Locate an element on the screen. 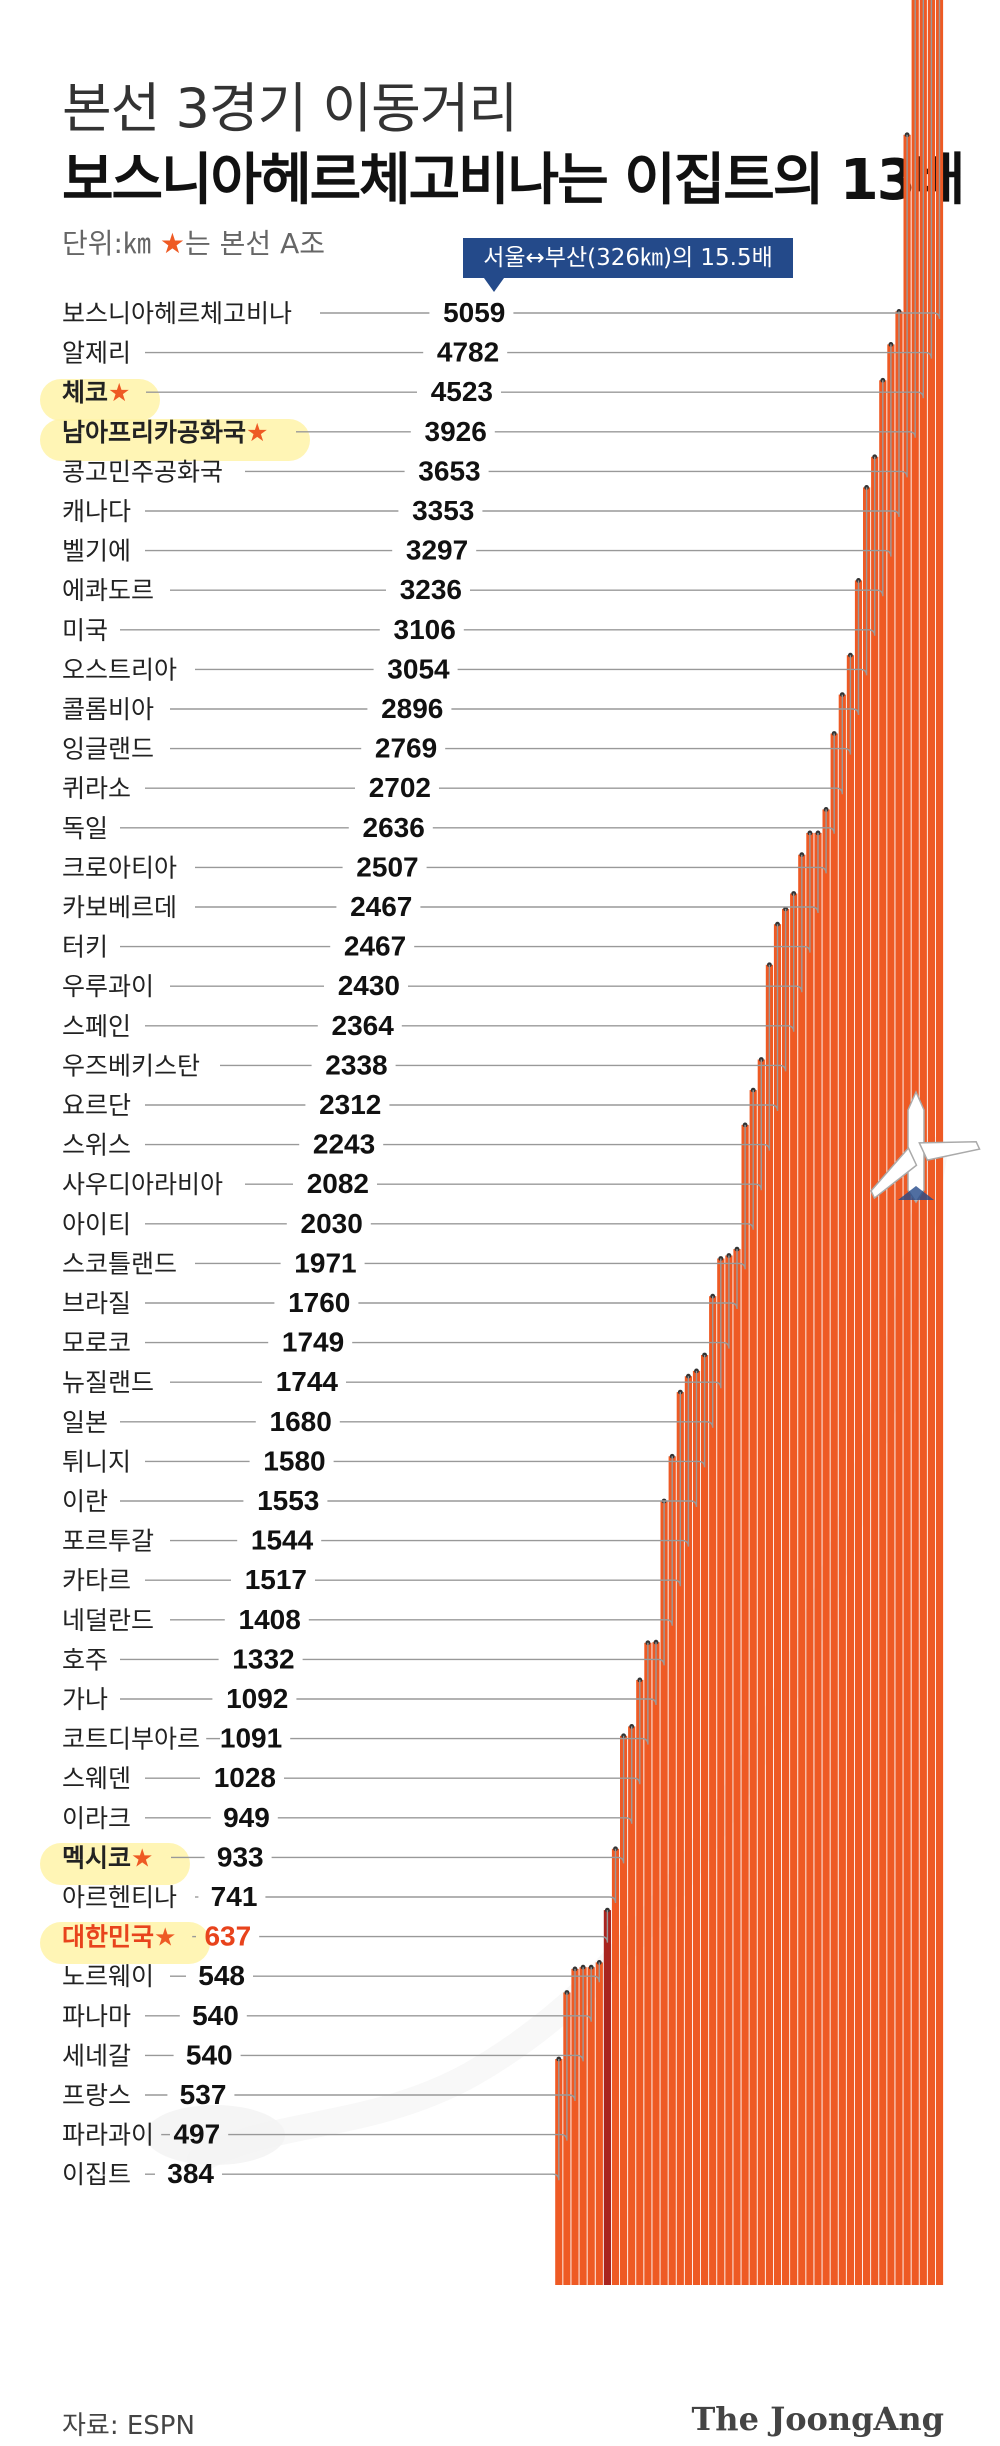 The image size is (1000, 2446). category-label: 노르웨이 is located at coordinates (108, 1976).